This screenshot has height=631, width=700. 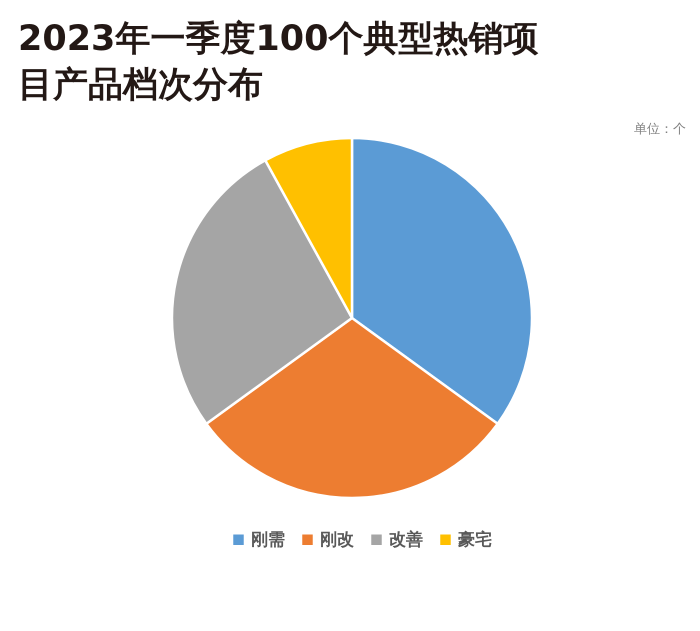 I want to click on legend-label: 刚改, so click(x=337, y=540).